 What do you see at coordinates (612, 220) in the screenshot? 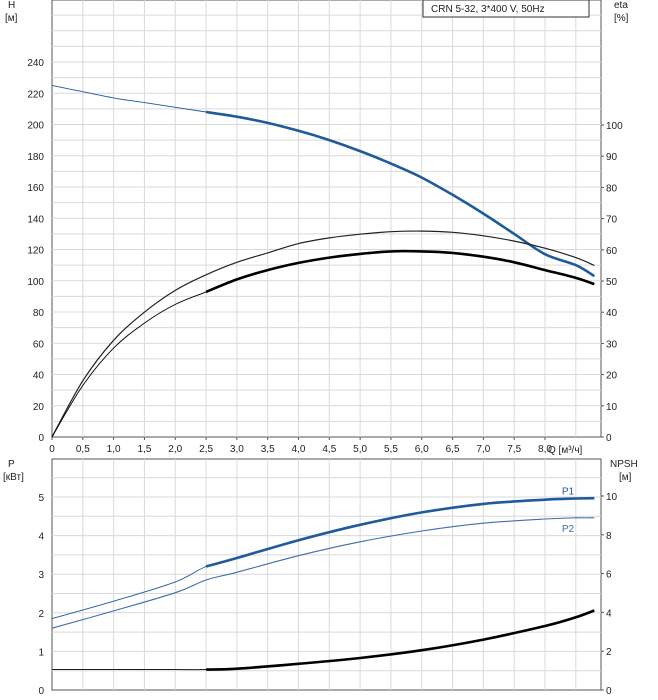
I see `efficiency-tick-label: 70` at bounding box center [612, 220].